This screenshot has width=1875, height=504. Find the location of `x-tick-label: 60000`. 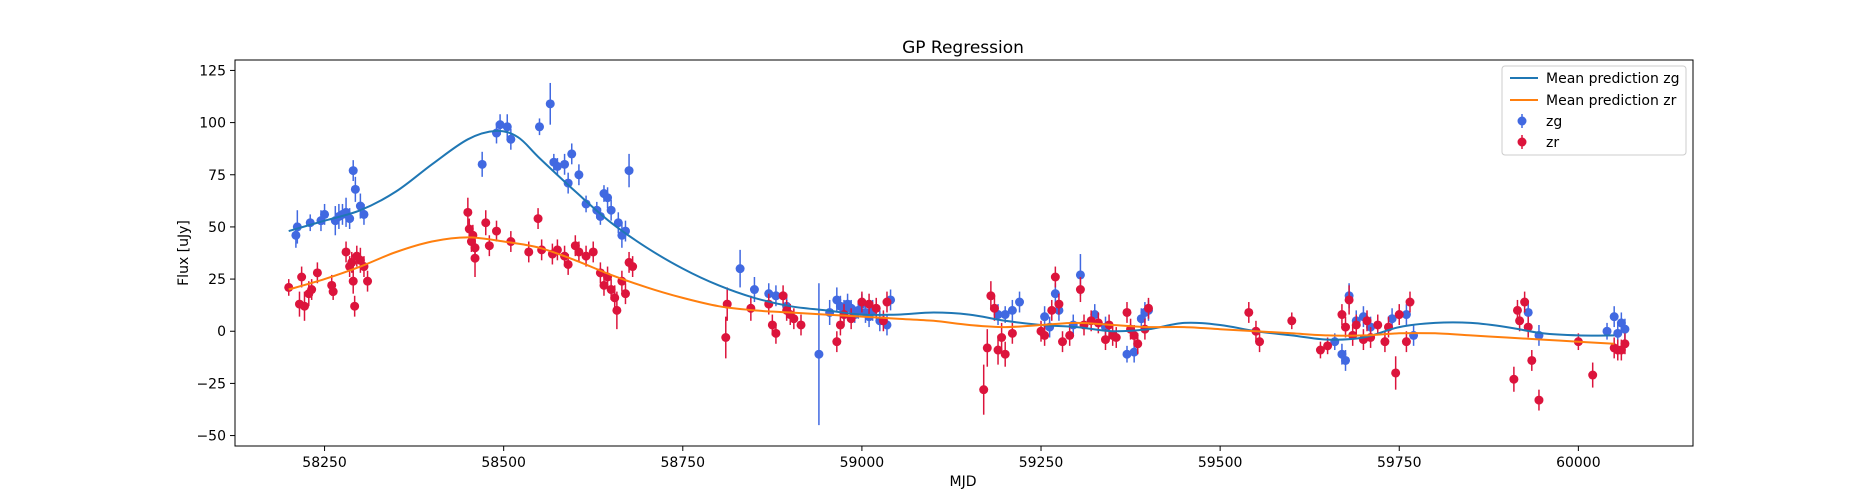

x-tick-label: 60000 is located at coordinates (1578, 463).